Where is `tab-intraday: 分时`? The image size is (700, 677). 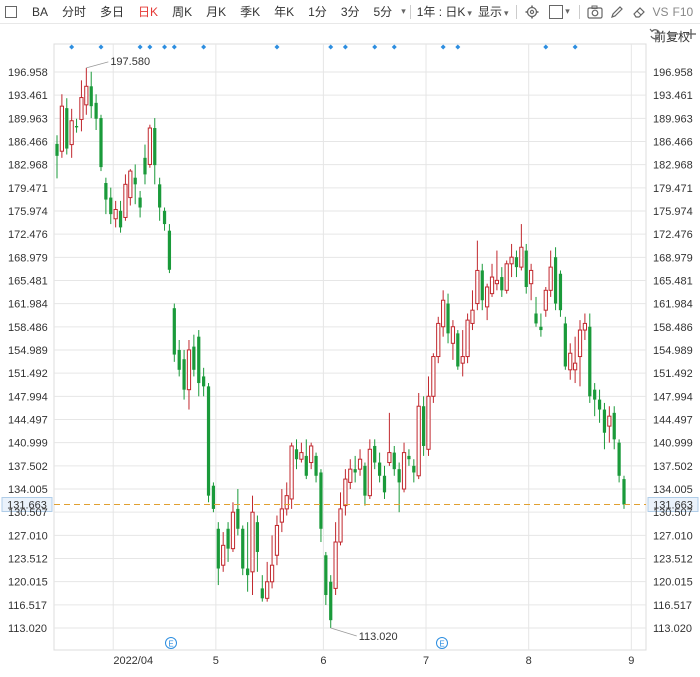 tab-intraday: 分时 is located at coordinates (74, 12).